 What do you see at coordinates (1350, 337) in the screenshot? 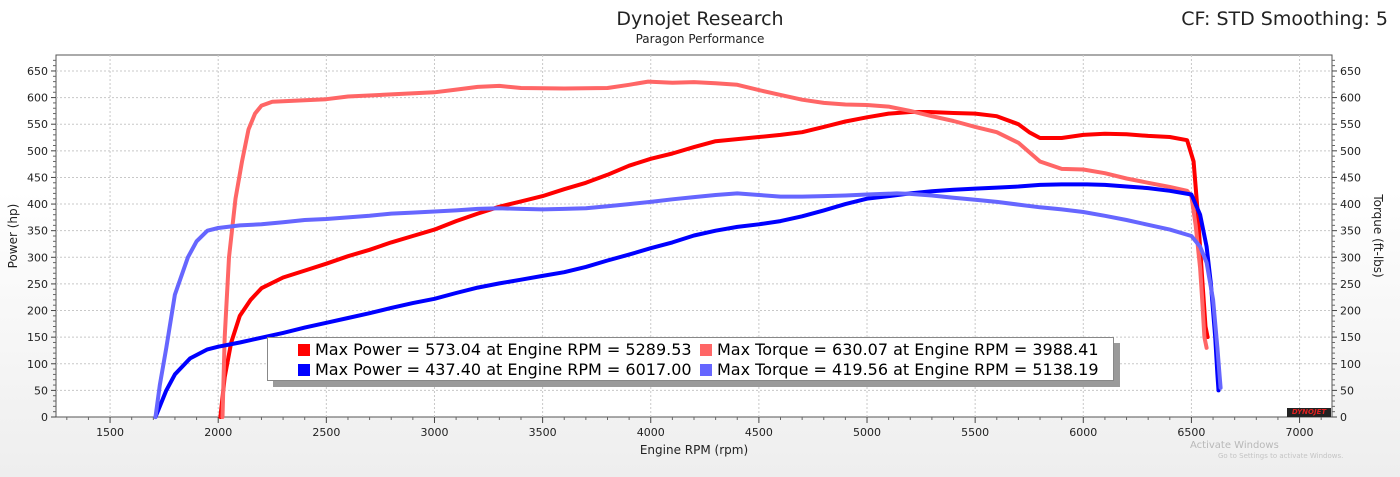
I see `y2-tick-label: 150` at bounding box center [1350, 337].